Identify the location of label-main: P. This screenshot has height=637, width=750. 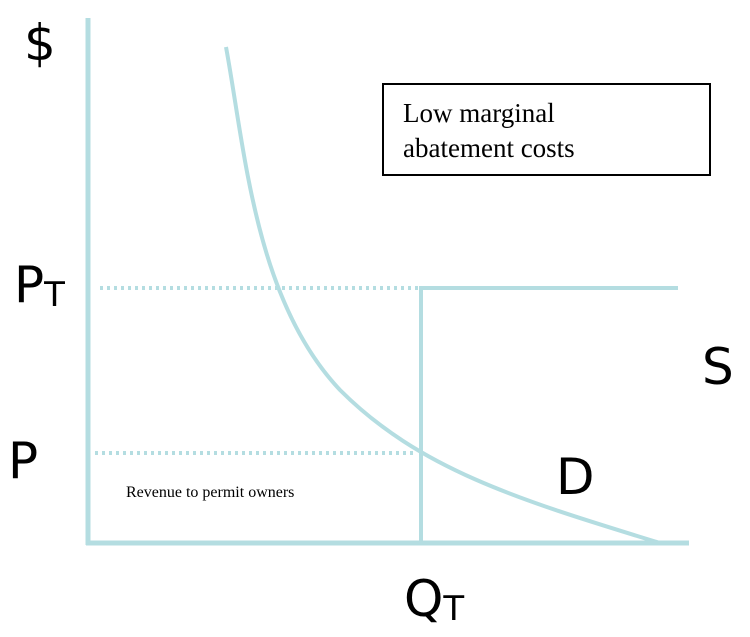
(29, 285).